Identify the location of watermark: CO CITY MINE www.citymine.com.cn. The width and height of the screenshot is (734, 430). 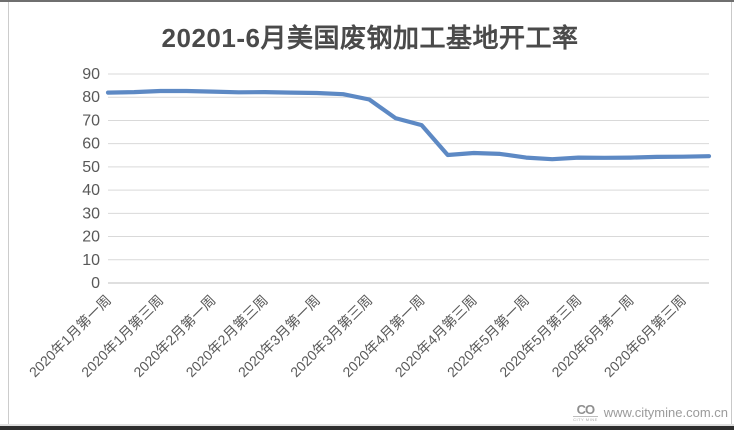
(650, 412).